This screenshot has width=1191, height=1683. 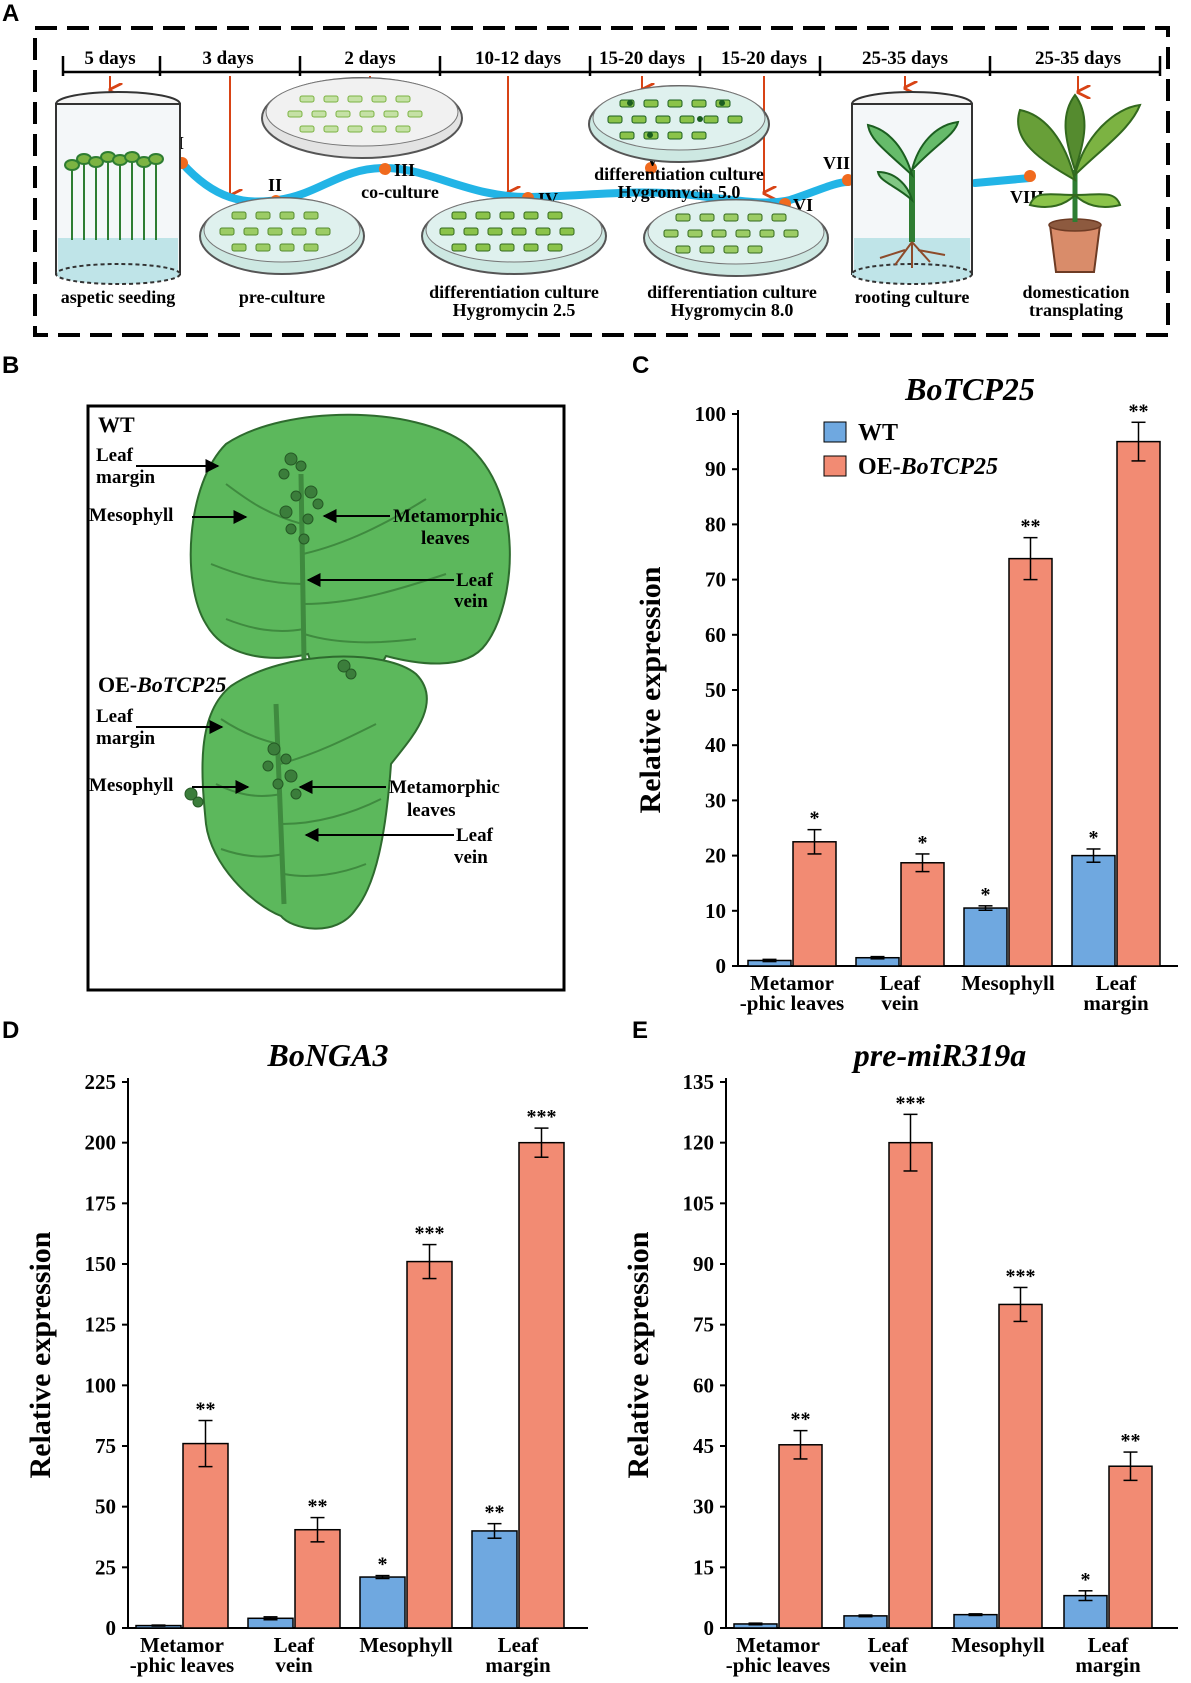 What do you see at coordinates (181, 684) in the screenshot?
I see `oe-title-gene: BoTCP25` at bounding box center [181, 684].